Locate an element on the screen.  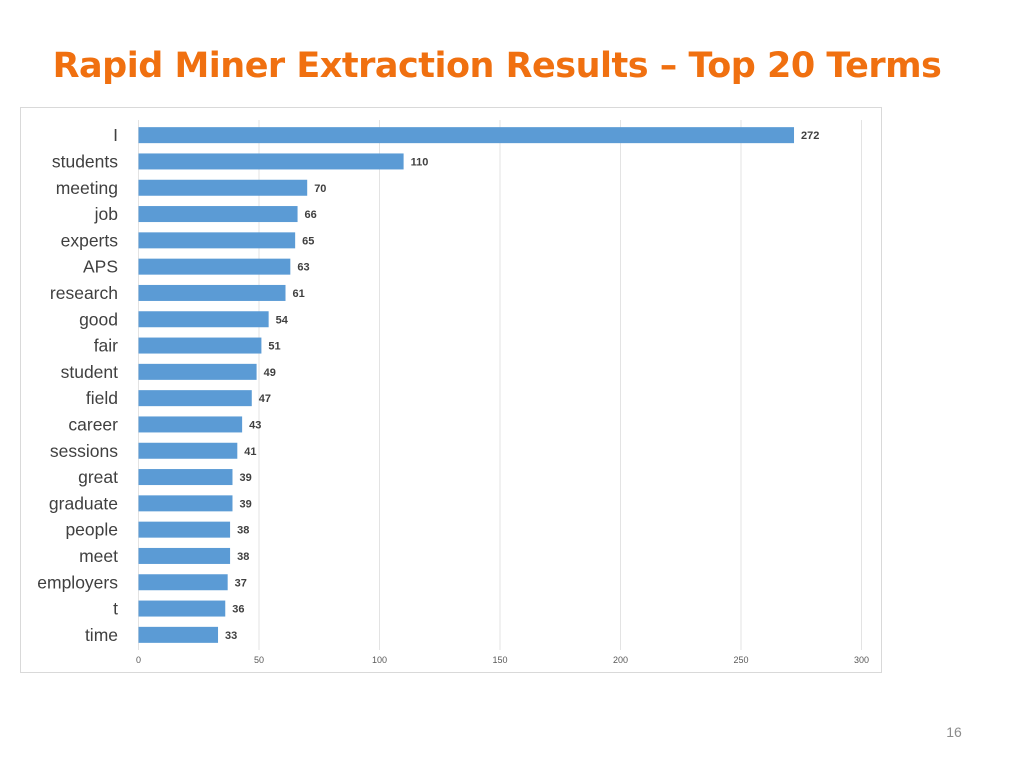
category-label: meeting is located at coordinates (87, 188).